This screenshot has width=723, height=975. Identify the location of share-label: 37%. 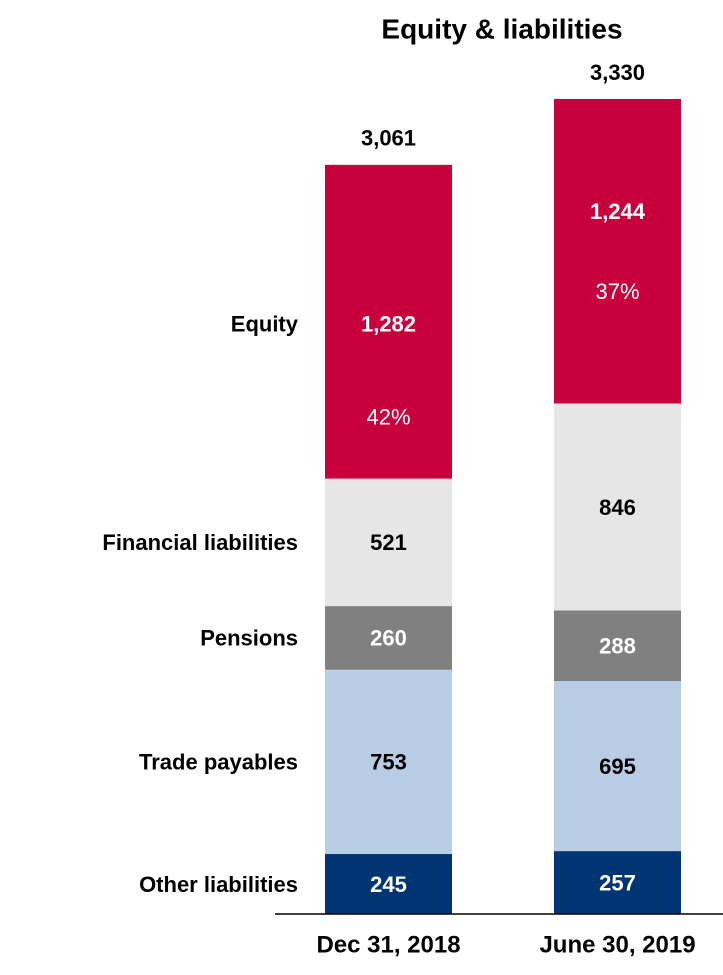
(617, 291).